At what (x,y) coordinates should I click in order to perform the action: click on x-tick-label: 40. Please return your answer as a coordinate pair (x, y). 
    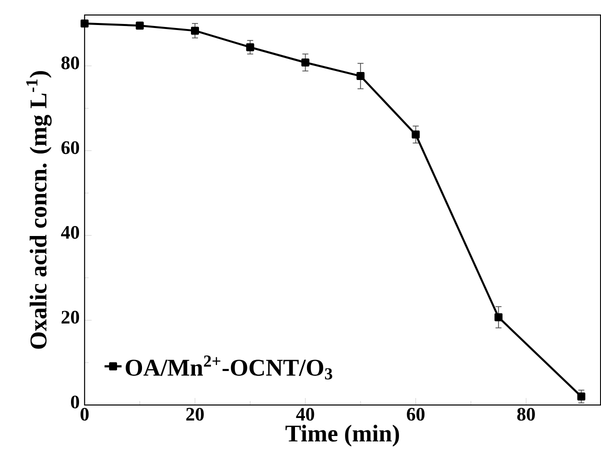
    Looking at the image, I should click on (305, 414).